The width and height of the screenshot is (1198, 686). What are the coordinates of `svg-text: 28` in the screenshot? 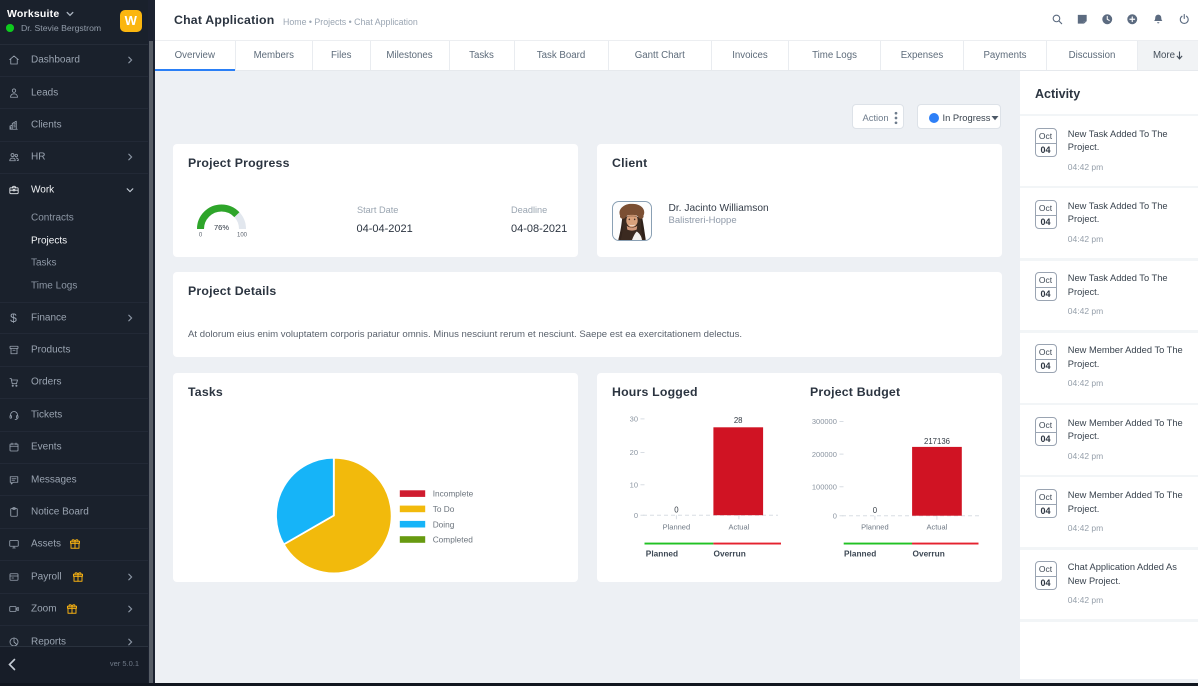 It's located at (738, 420).